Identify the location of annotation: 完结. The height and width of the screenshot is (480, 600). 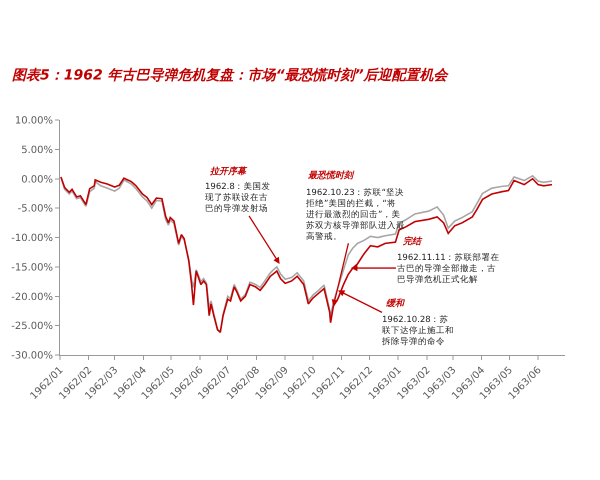
(412, 241).